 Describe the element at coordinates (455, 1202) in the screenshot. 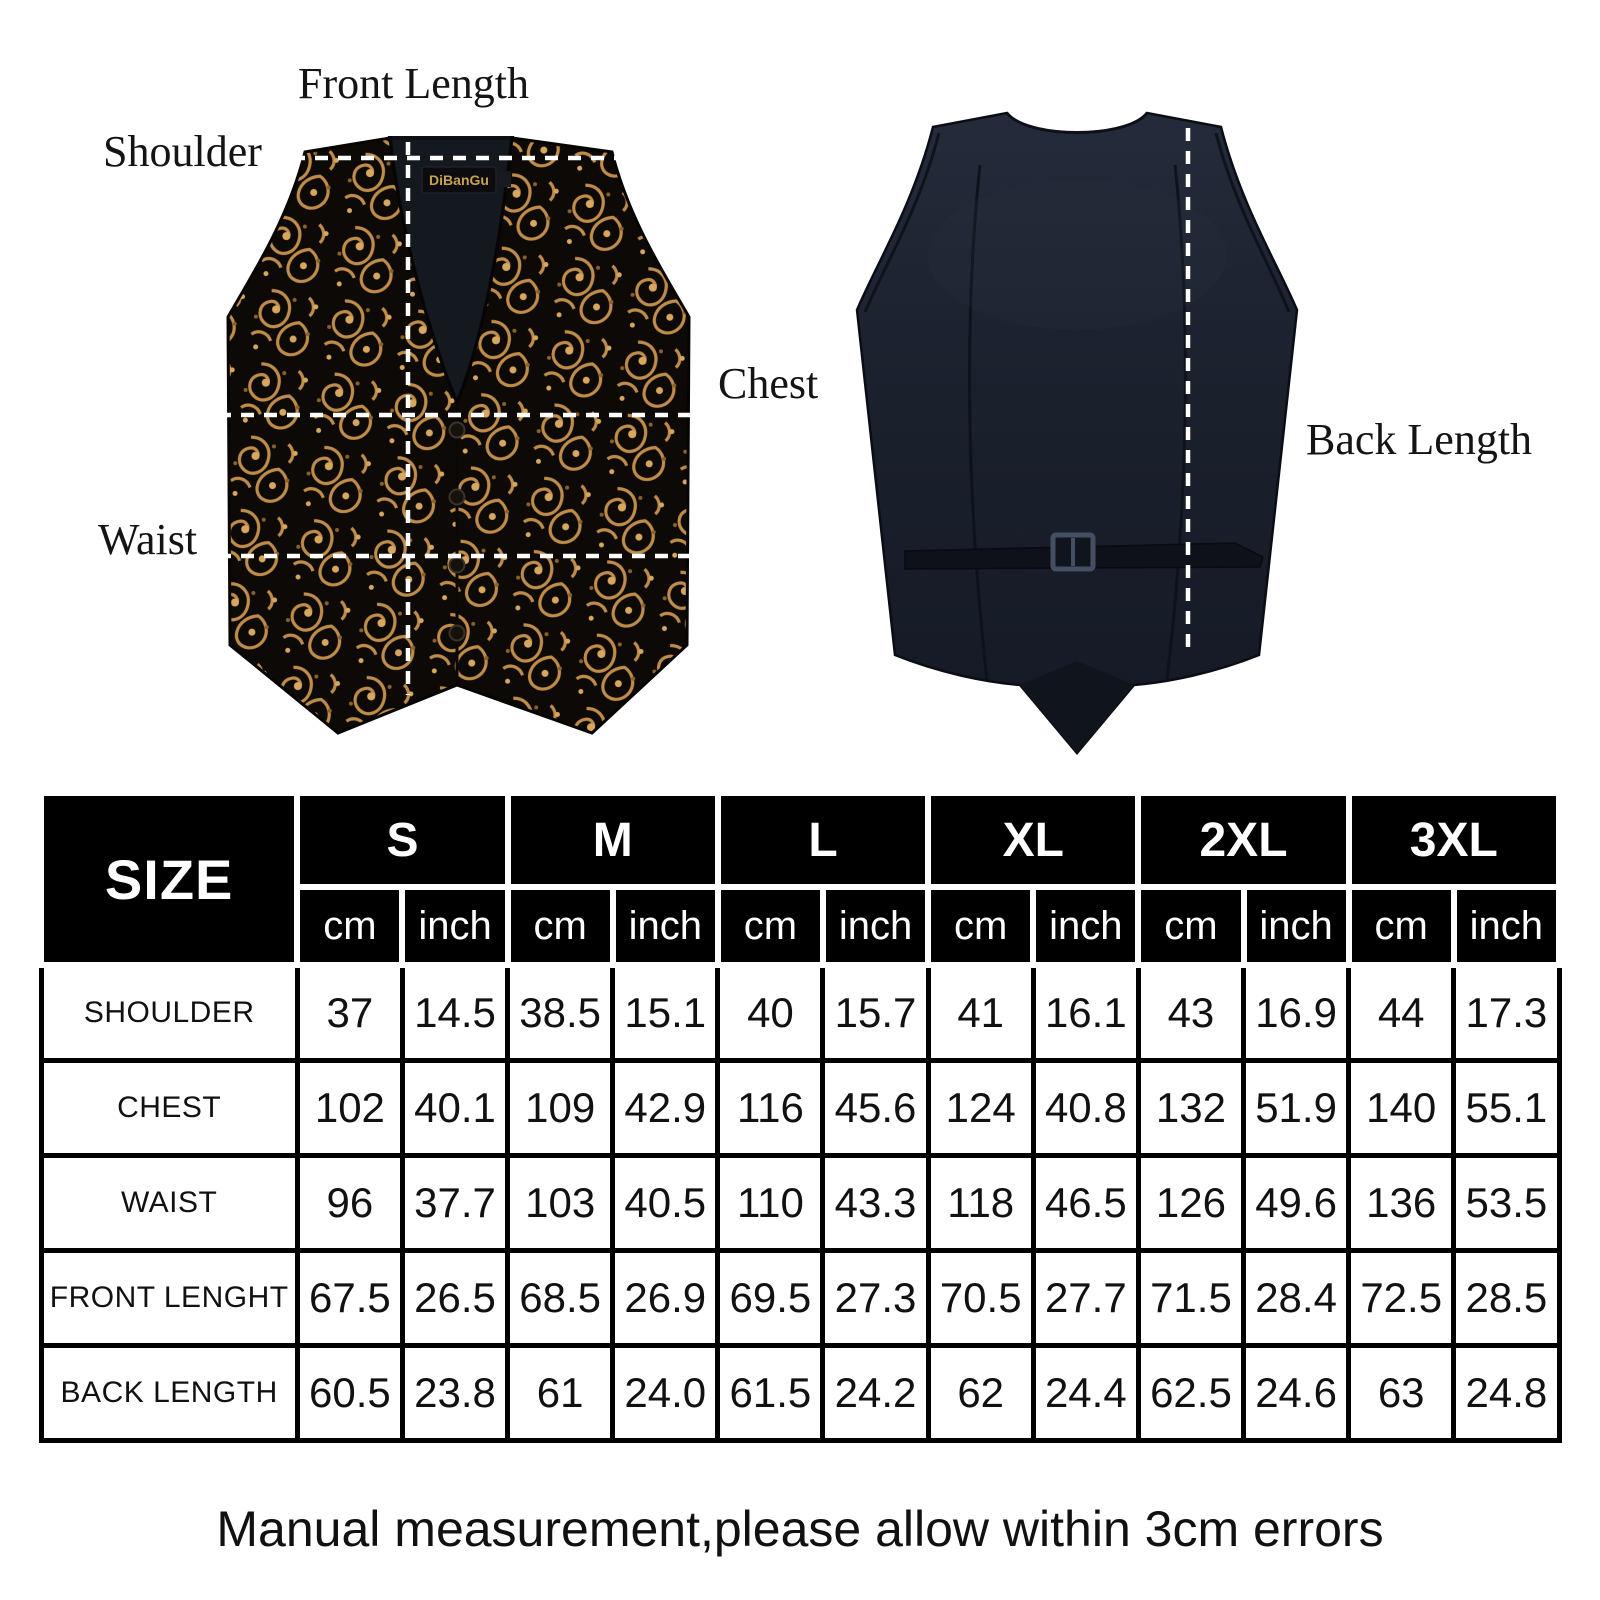

I see `size-value-cell: 37.7` at that location.